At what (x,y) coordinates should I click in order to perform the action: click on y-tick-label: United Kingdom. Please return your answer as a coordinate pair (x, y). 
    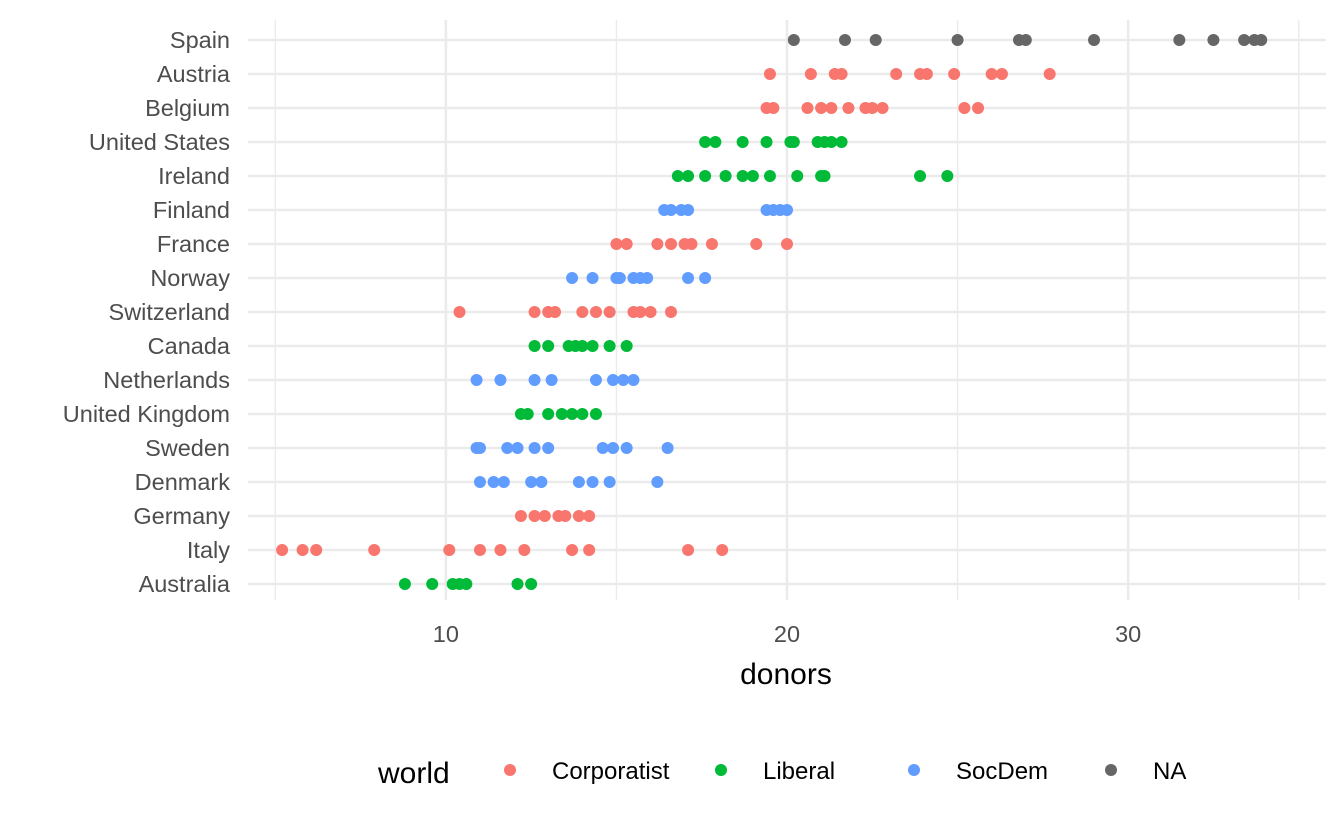
    Looking at the image, I should click on (146, 414).